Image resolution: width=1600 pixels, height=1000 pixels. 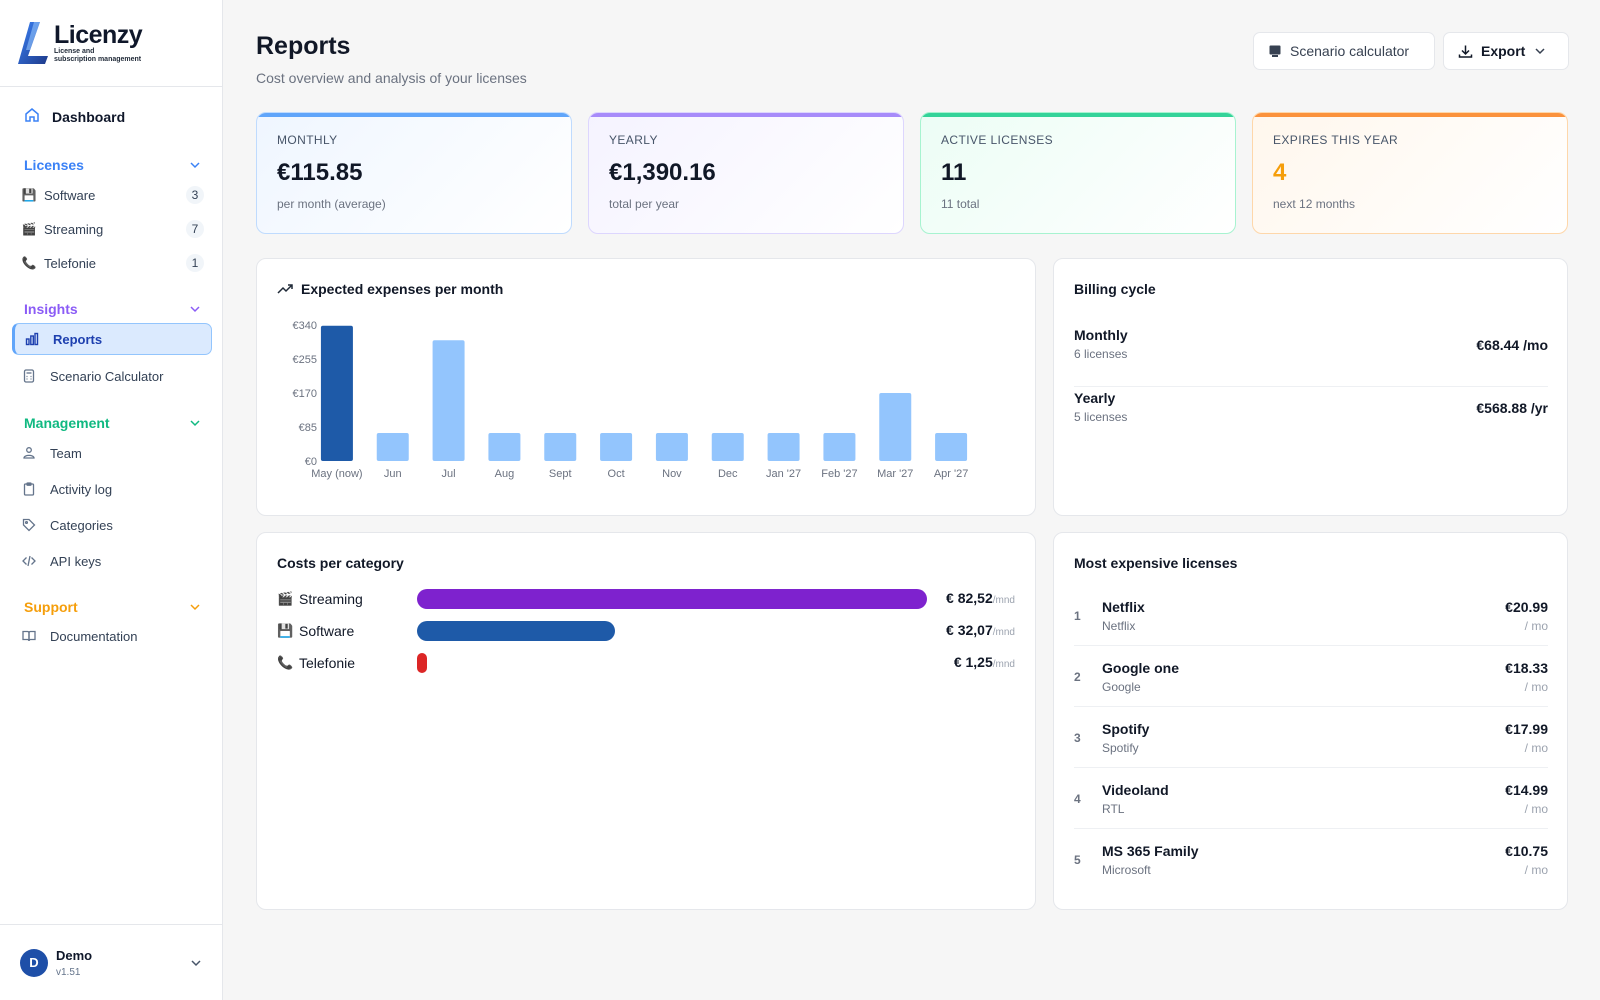 I want to click on sidebar-item-categories: Categories, so click(x=112, y=525).